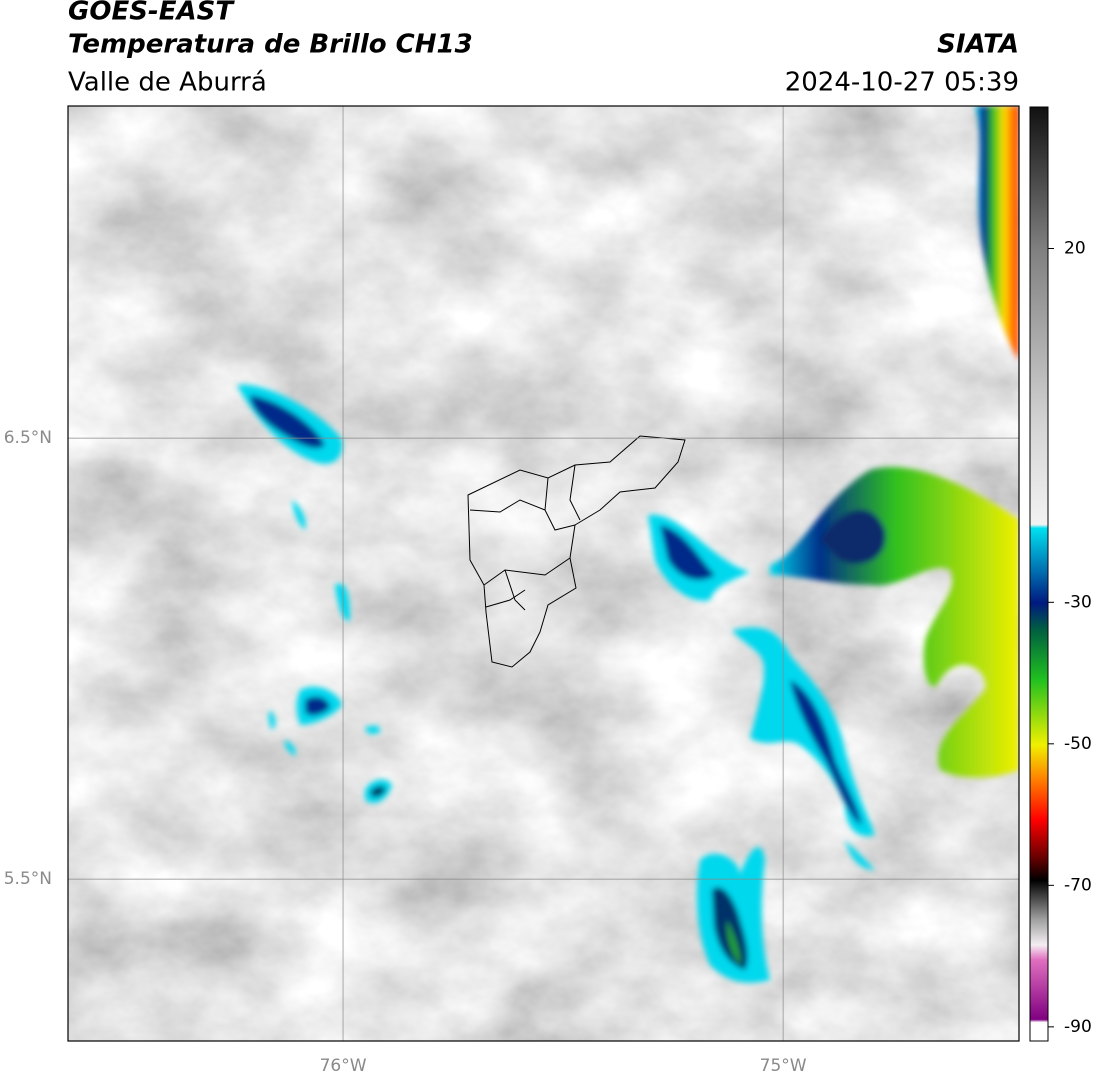 The width and height of the screenshot is (1094, 1078). What do you see at coordinates (1078, 1027) in the screenshot?
I see `colorbar-tick-label: -90` at bounding box center [1078, 1027].